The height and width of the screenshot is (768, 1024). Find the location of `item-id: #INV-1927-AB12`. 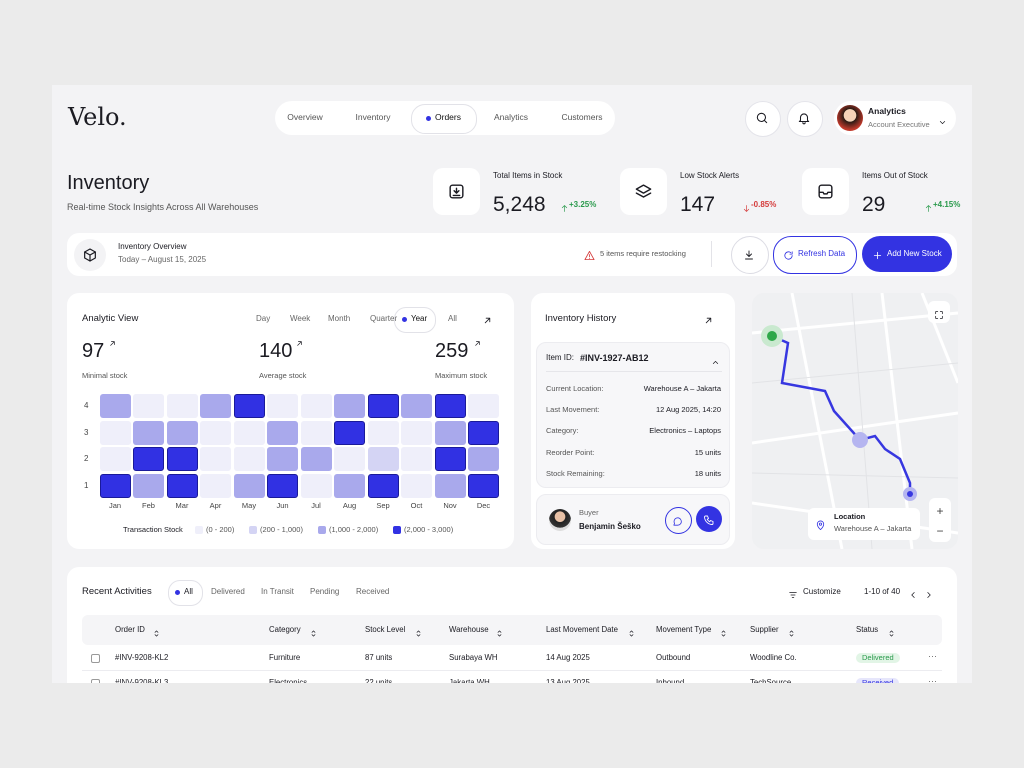

item-id: #INV-1927-AB12 is located at coordinates (614, 357).